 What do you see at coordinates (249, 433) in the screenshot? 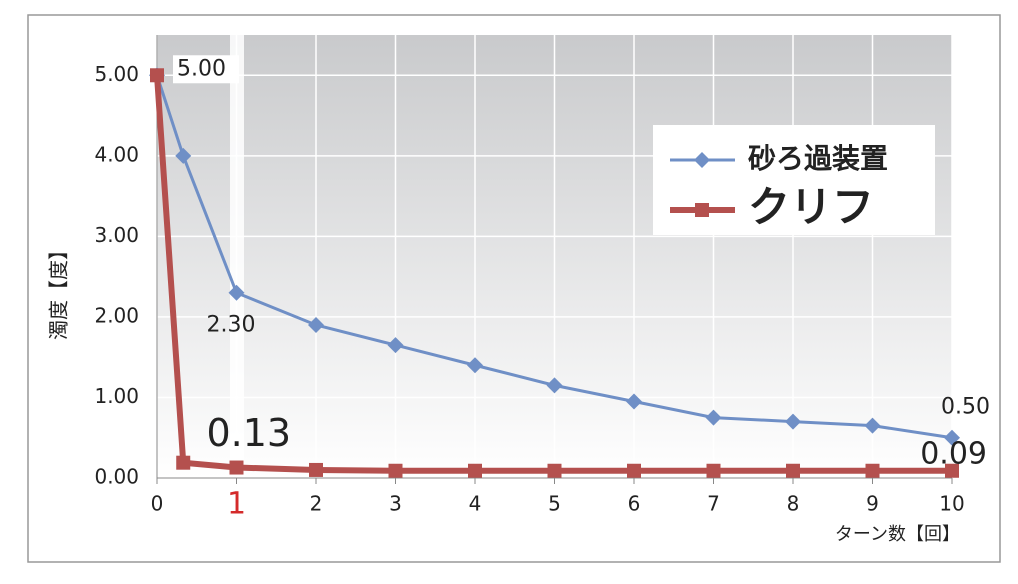
I see `data-label: 0.13` at bounding box center [249, 433].